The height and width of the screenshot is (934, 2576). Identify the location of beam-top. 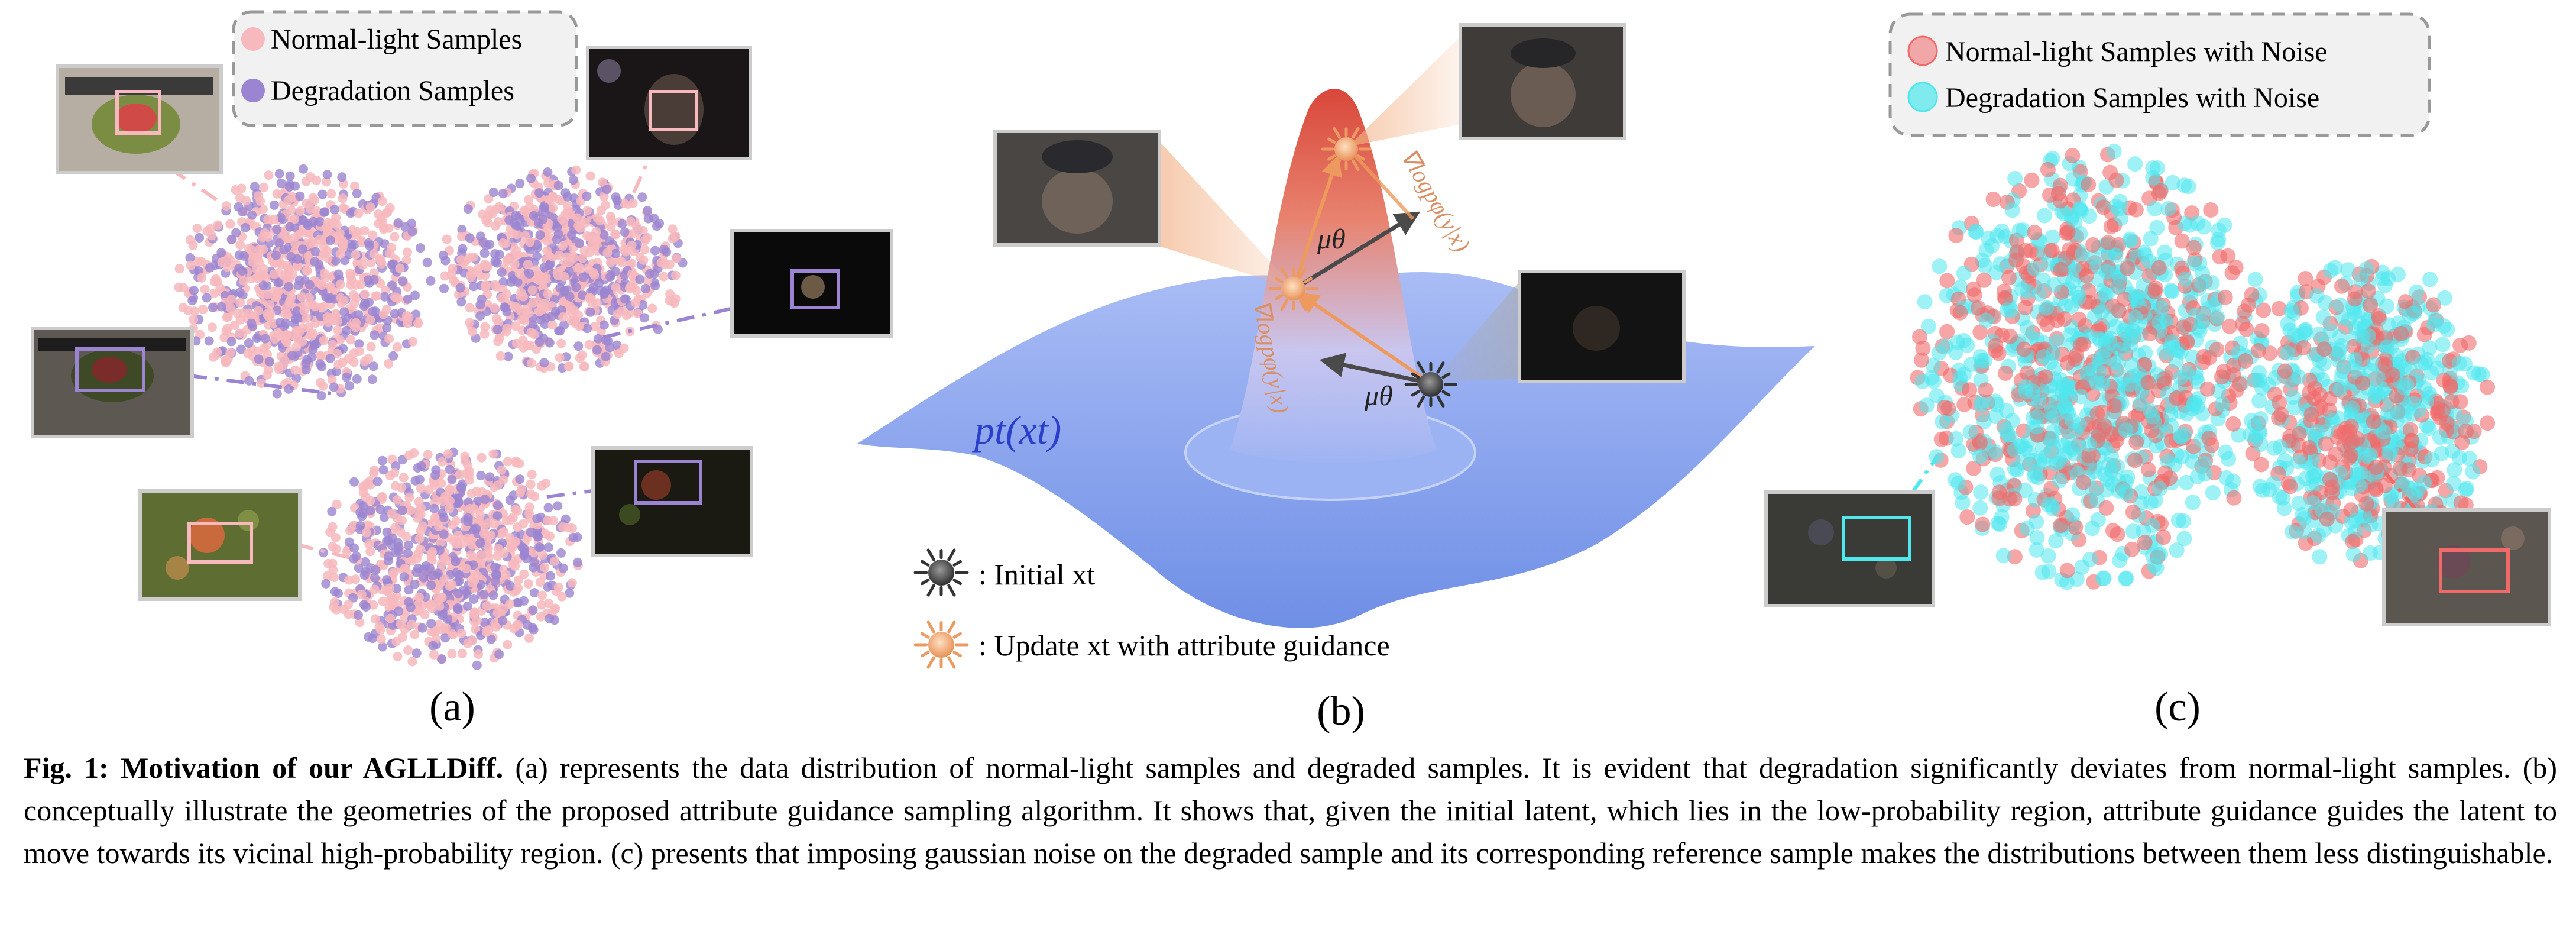
(1404, 92).